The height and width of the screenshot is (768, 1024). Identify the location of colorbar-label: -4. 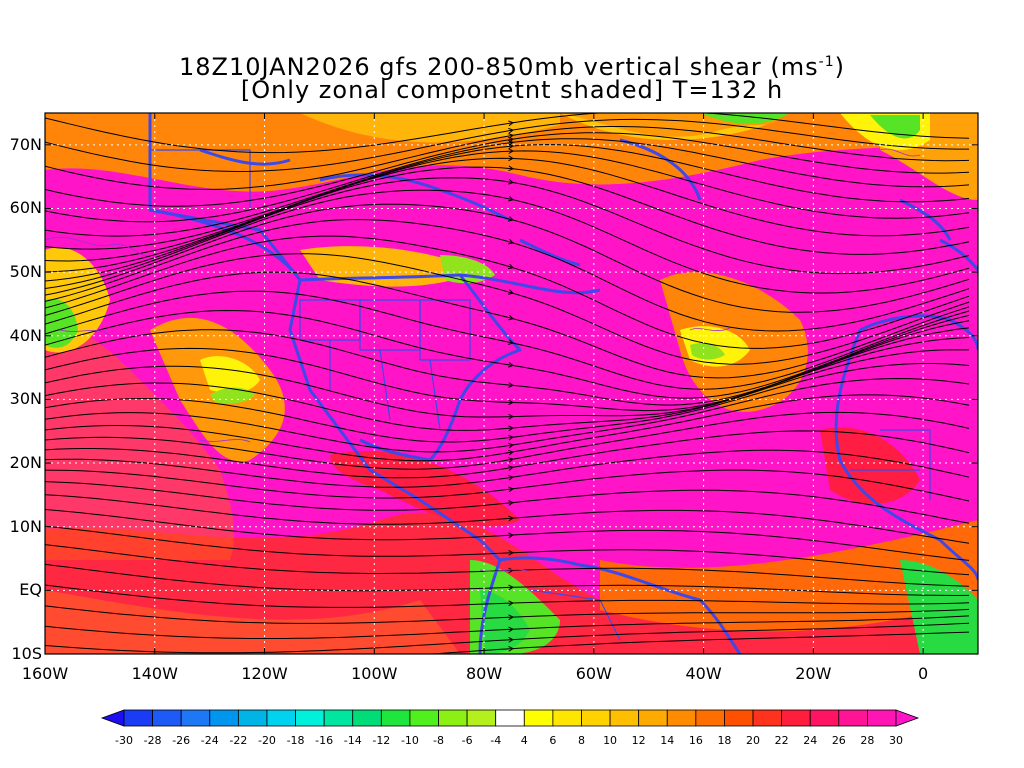
(496, 740).